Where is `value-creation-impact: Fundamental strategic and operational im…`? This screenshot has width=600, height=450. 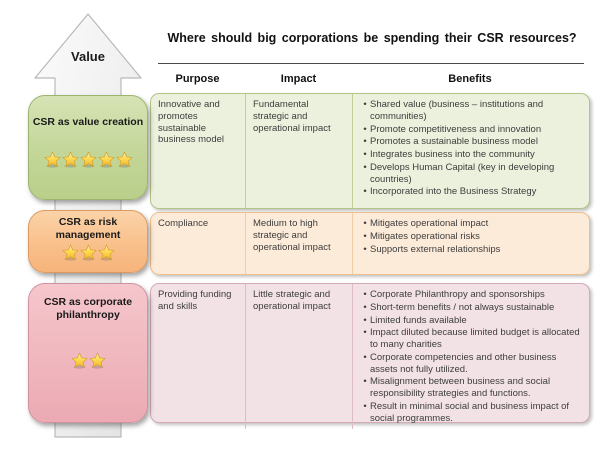 value-creation-impact: Fundamental strategic and operational im… is located at coordinates (299, 151).